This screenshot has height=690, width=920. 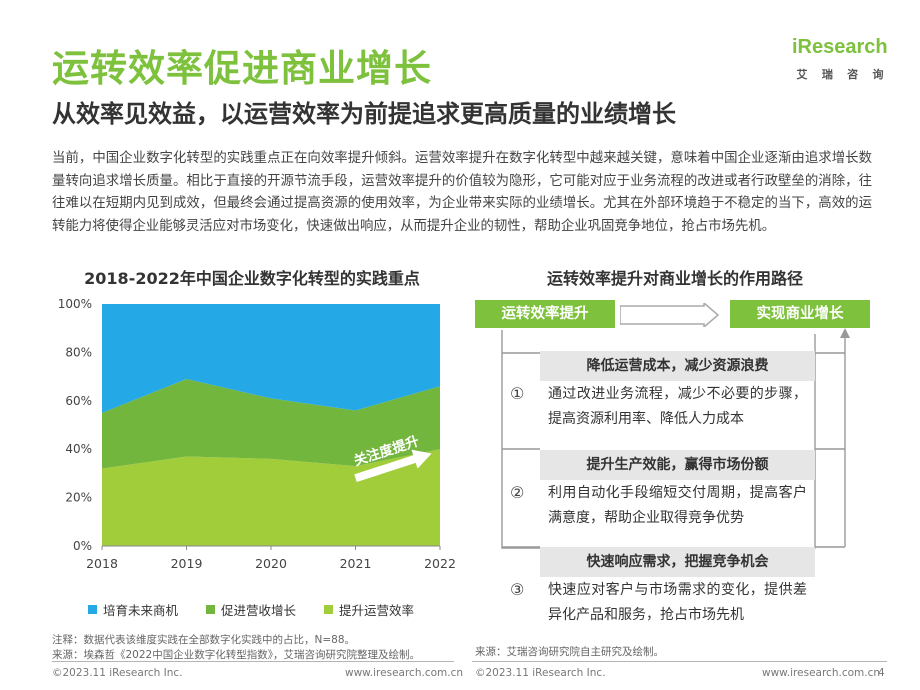 What do you see at coordinates (252, 278) in the screenshot?
I see `chart-title: 2018-2022年中国企业数字化转型的实践重点` at bounding box center [252, 278].